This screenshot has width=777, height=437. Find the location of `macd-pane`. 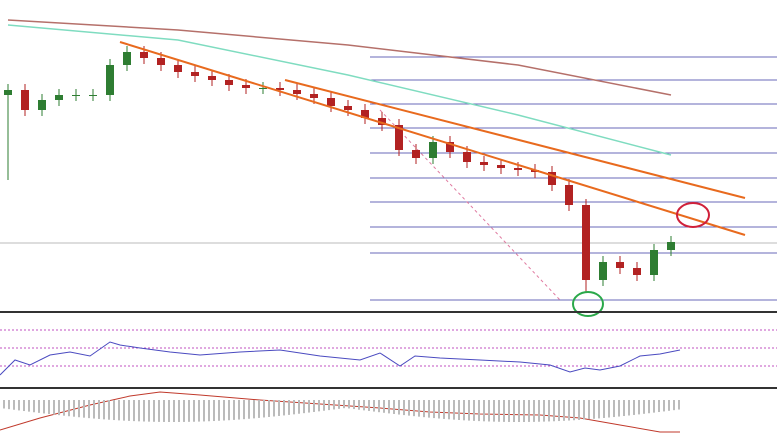

macd-pane is located at coordinates (340, 412).